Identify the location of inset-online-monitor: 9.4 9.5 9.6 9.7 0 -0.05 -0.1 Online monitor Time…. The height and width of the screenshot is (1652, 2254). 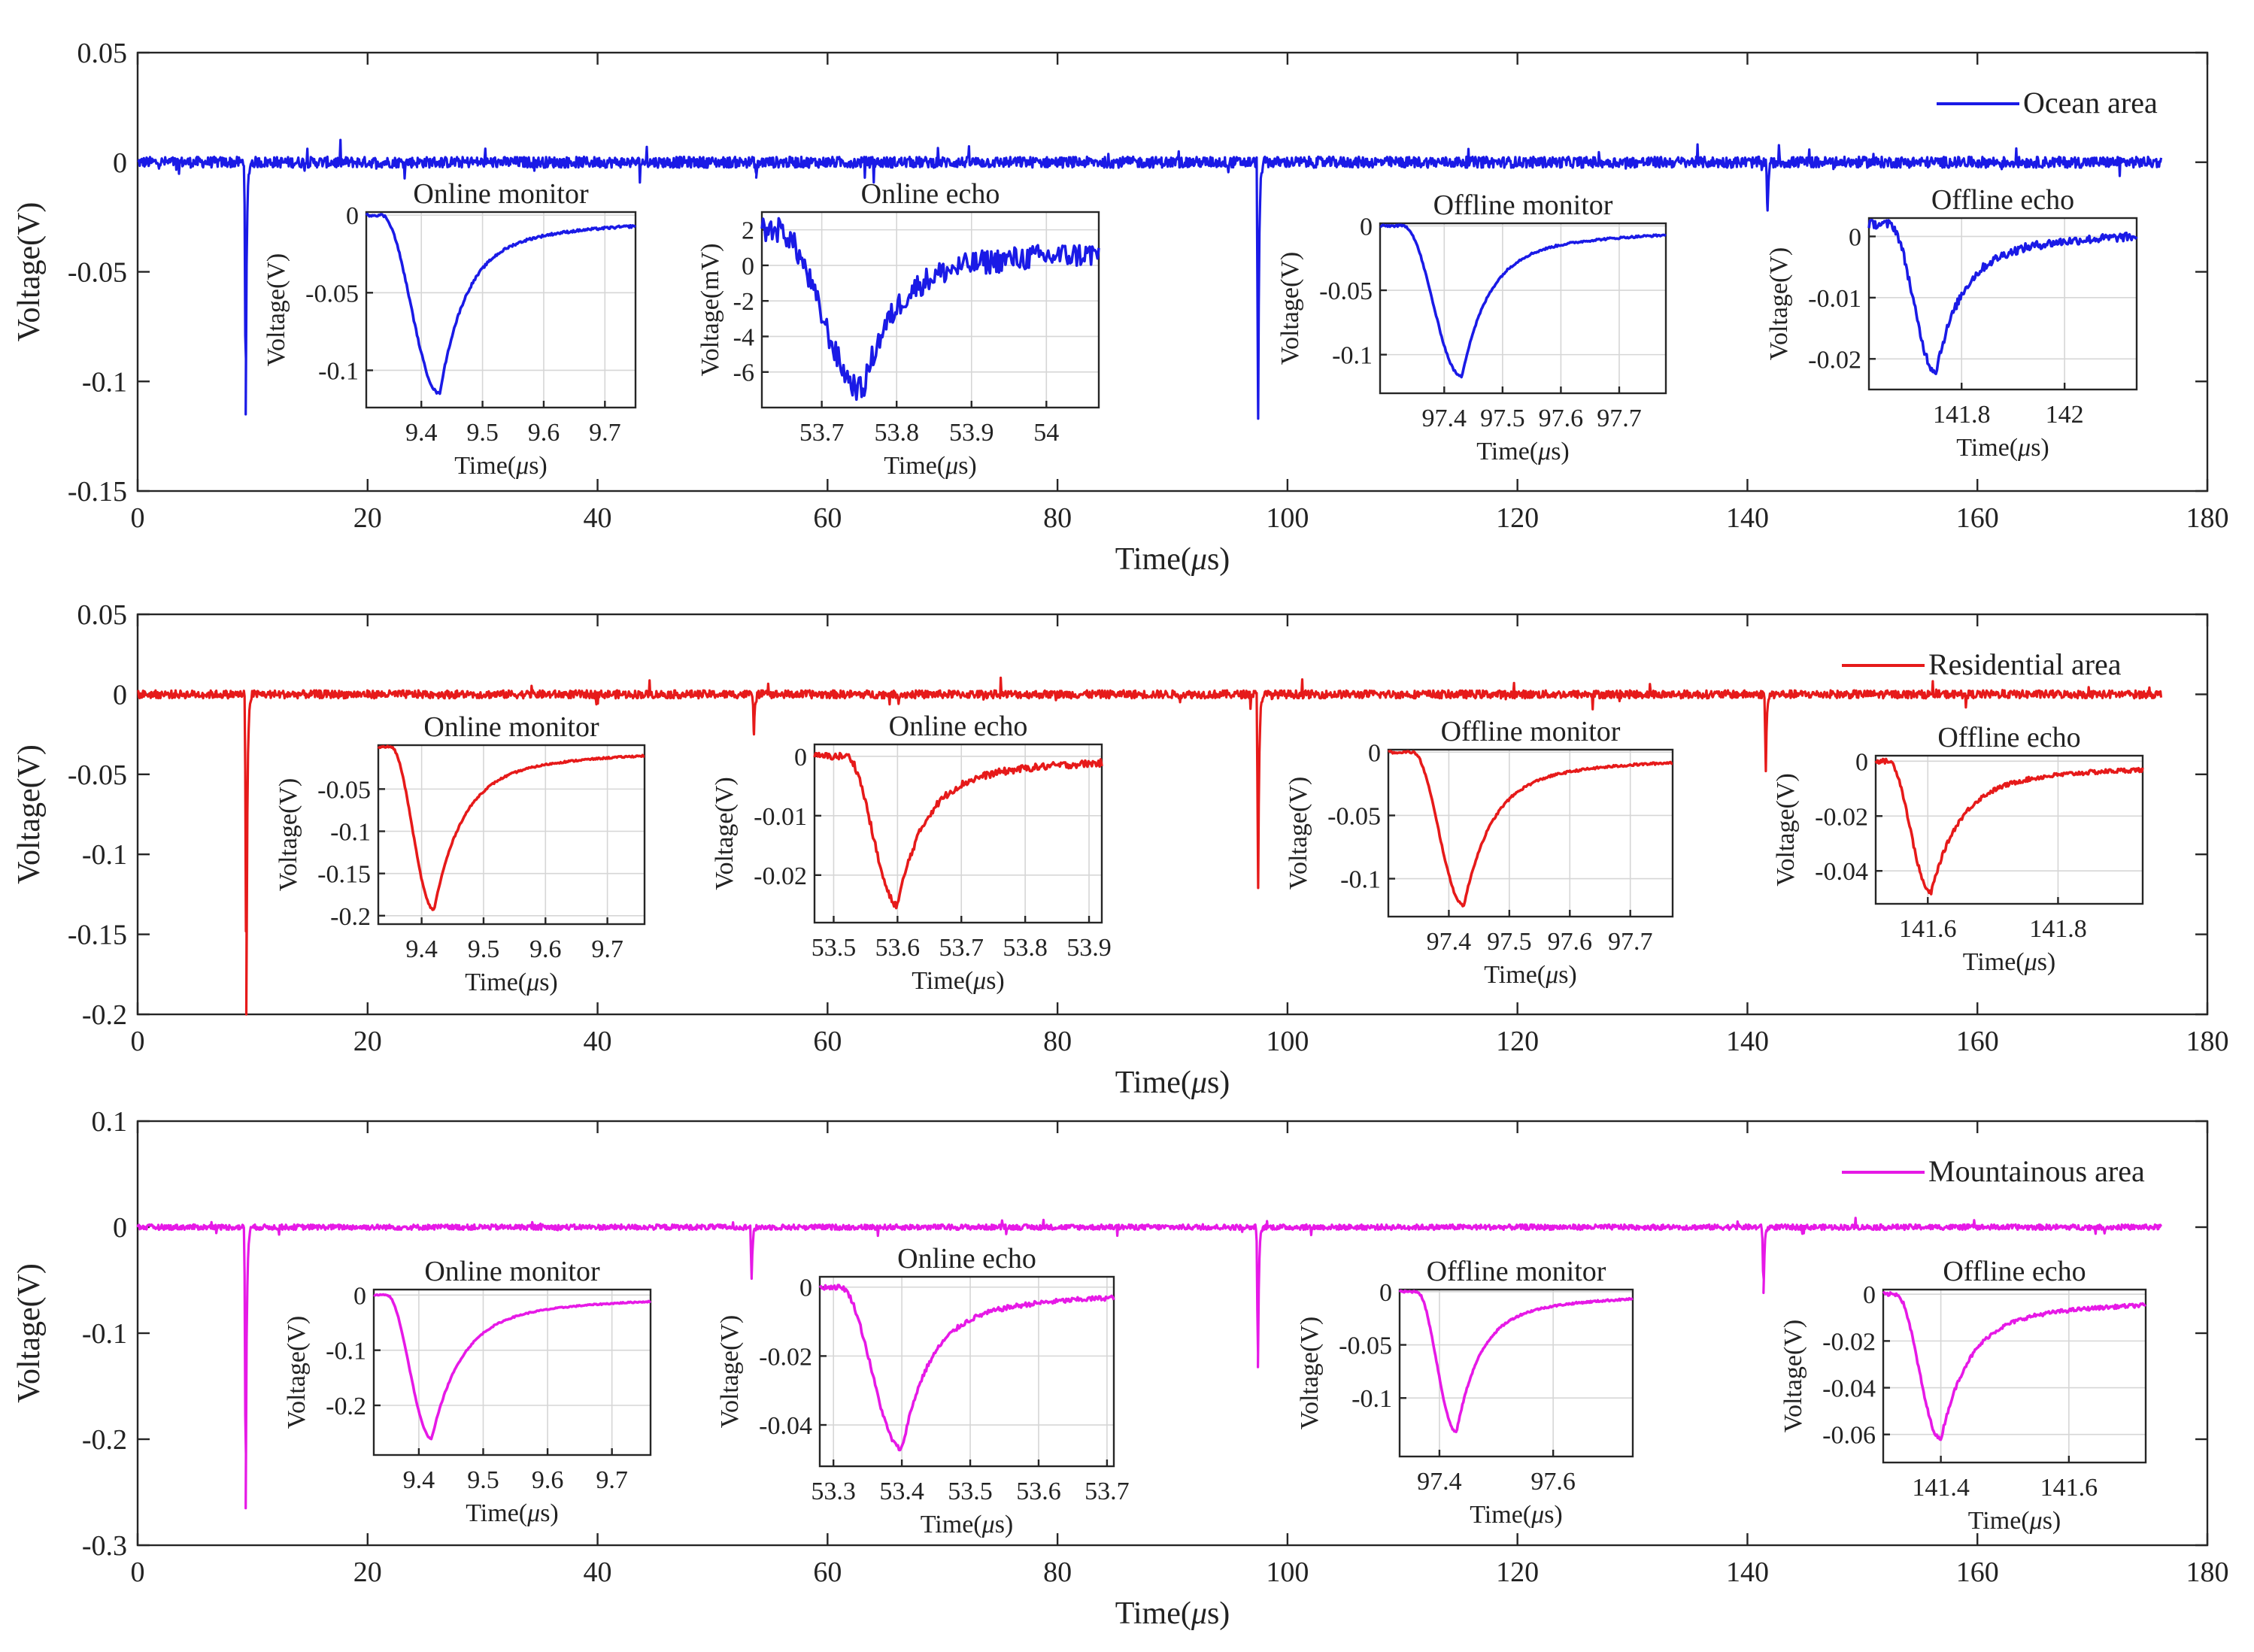
(449, 329).